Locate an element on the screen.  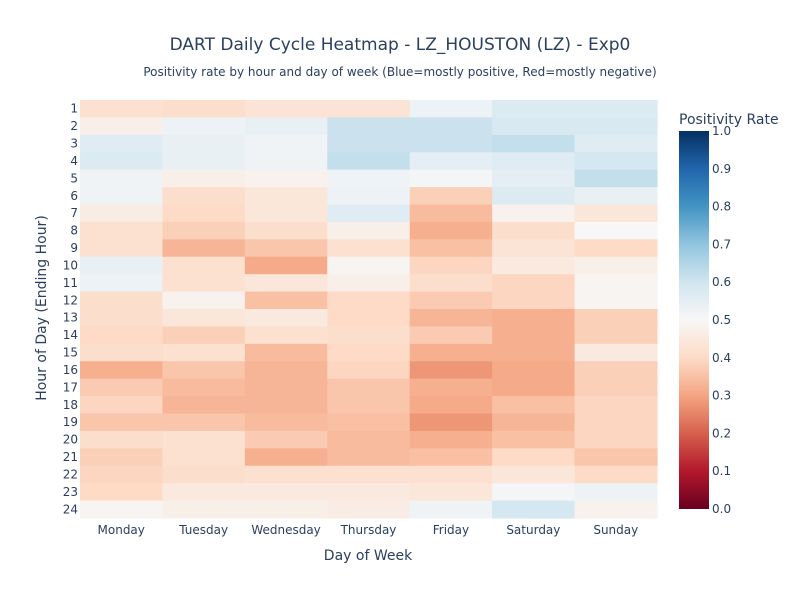
colorbar-tick-label: 0.4 is located at coordinates (721, 358).